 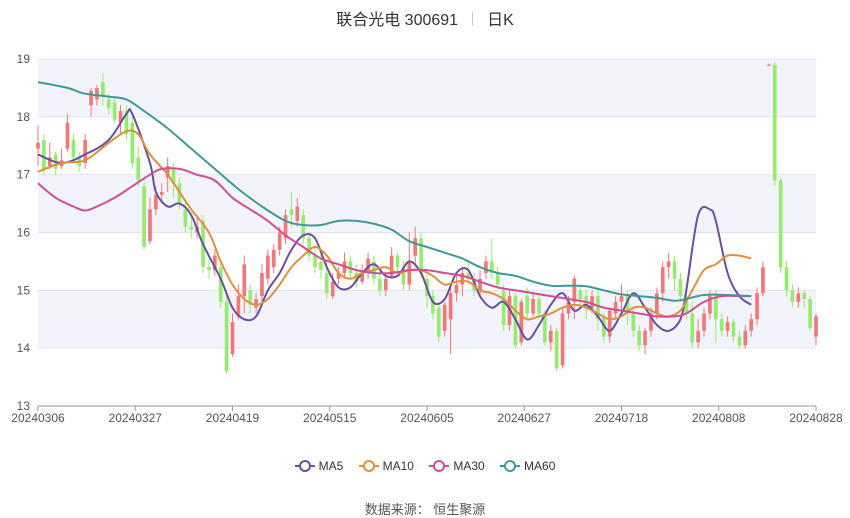 What do you see at coordinates (24, 117) in the screenshot?
I see `y-tick-label-5: 18` at bounding box center [24, 117].